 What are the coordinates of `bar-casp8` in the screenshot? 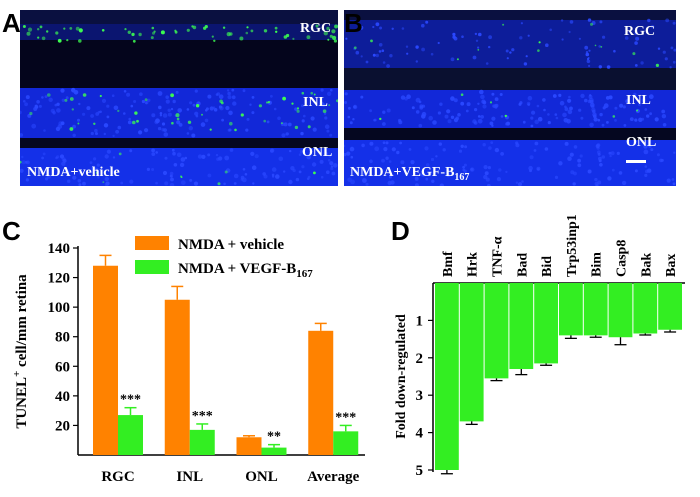 It's located at (620, 310).